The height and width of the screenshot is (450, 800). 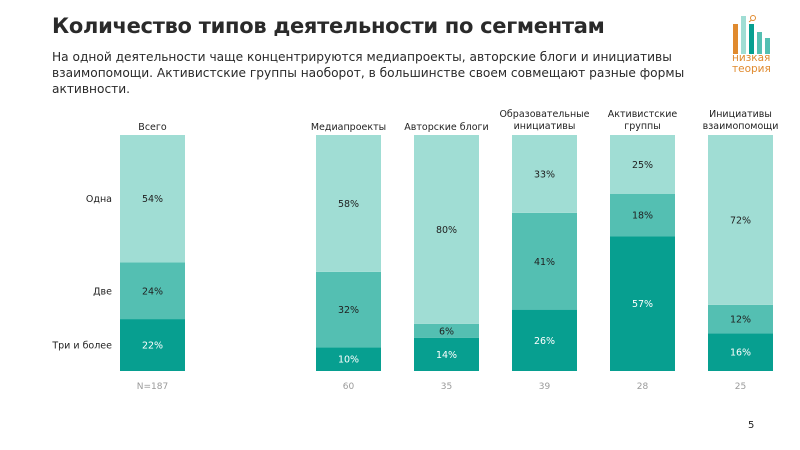 I want to click on logo-icon, so click(x=751, y=34).